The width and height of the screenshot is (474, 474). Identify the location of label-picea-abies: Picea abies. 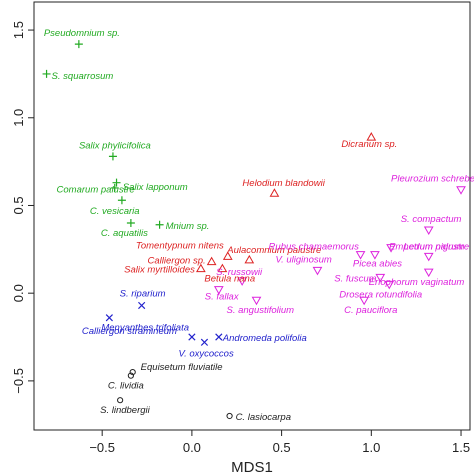
(377, 264).